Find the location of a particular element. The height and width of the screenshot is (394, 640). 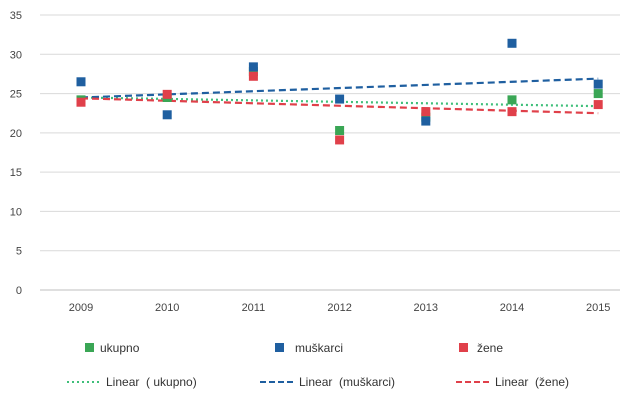

legend-trend-label: Linear (muškarci) is located at coordinates (347, 382).